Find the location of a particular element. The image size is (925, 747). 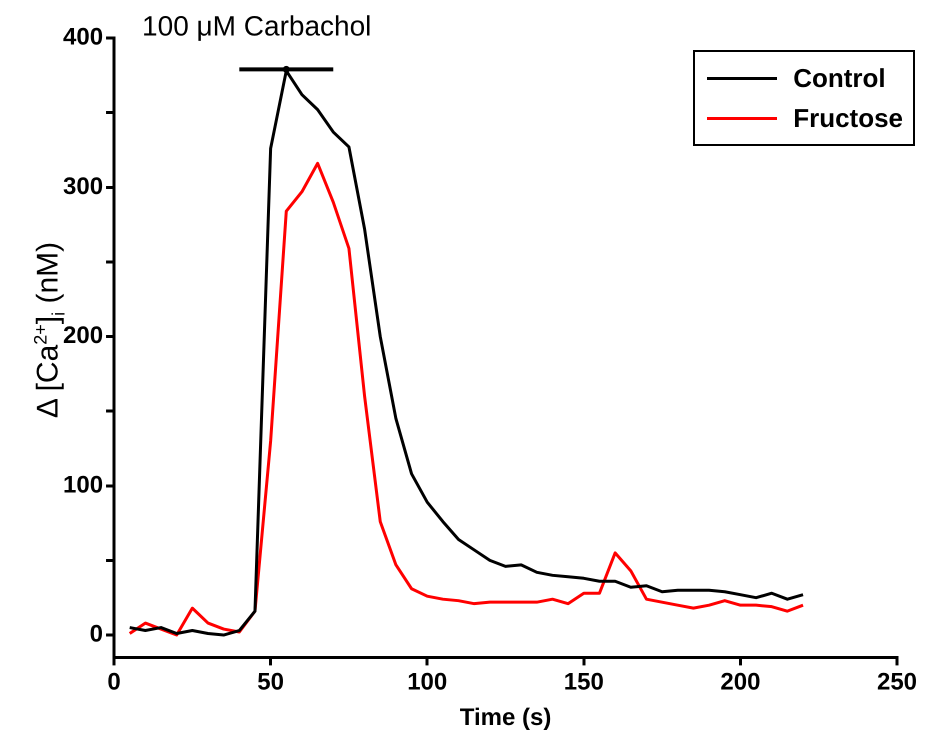

x-axis-title: Time (s) is located at coordinates (506, 718).